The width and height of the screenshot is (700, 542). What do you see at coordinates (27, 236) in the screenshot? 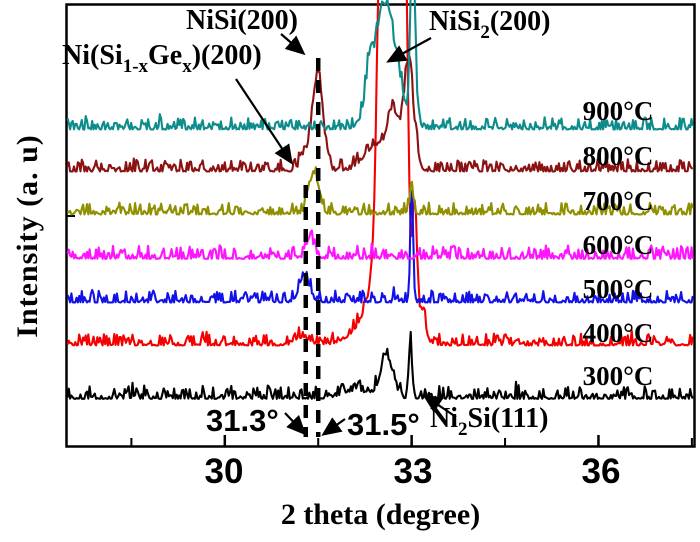
I see `y-axis-label: Intensity (a. u)` at bounding box center [27, 236].